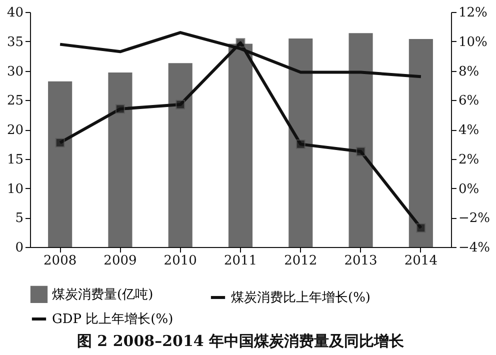 The width and height of the screenshot is (496, 355). What do you see at coordinates (469, 189) in the screenshot?
I see `y2-tick-label: 0%` at bounding box center [469, 189].